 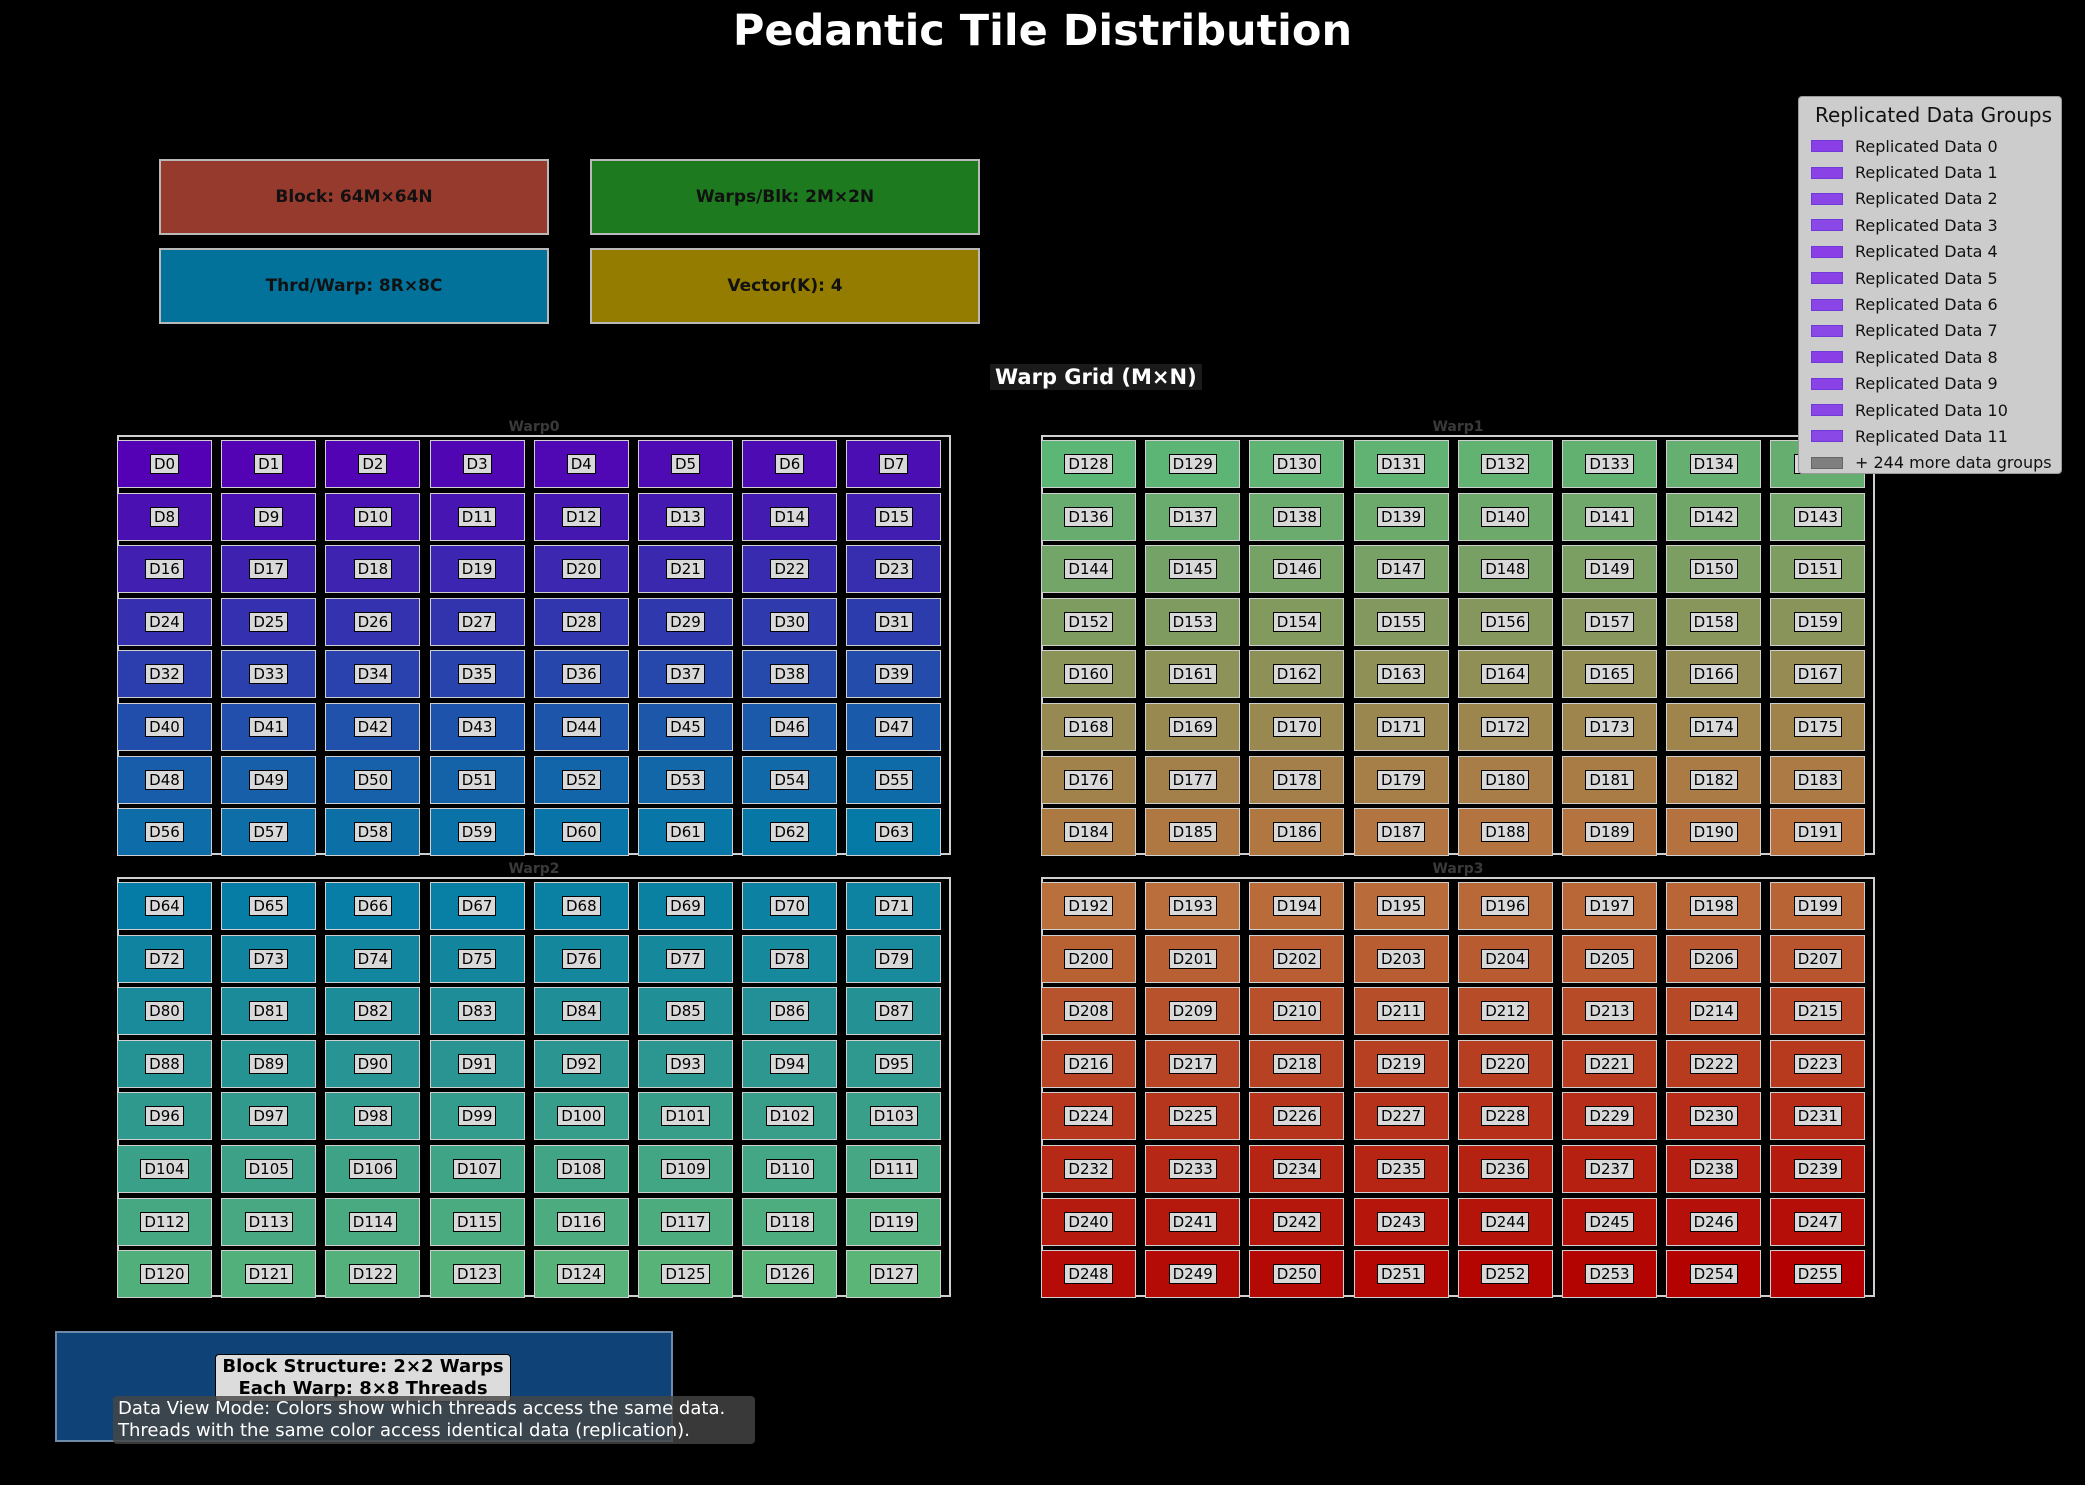 What do you see at coordinates (1817, 906) in the screenshot?
I see `data-tile-label: D199` at bounding box center [1817, 906].